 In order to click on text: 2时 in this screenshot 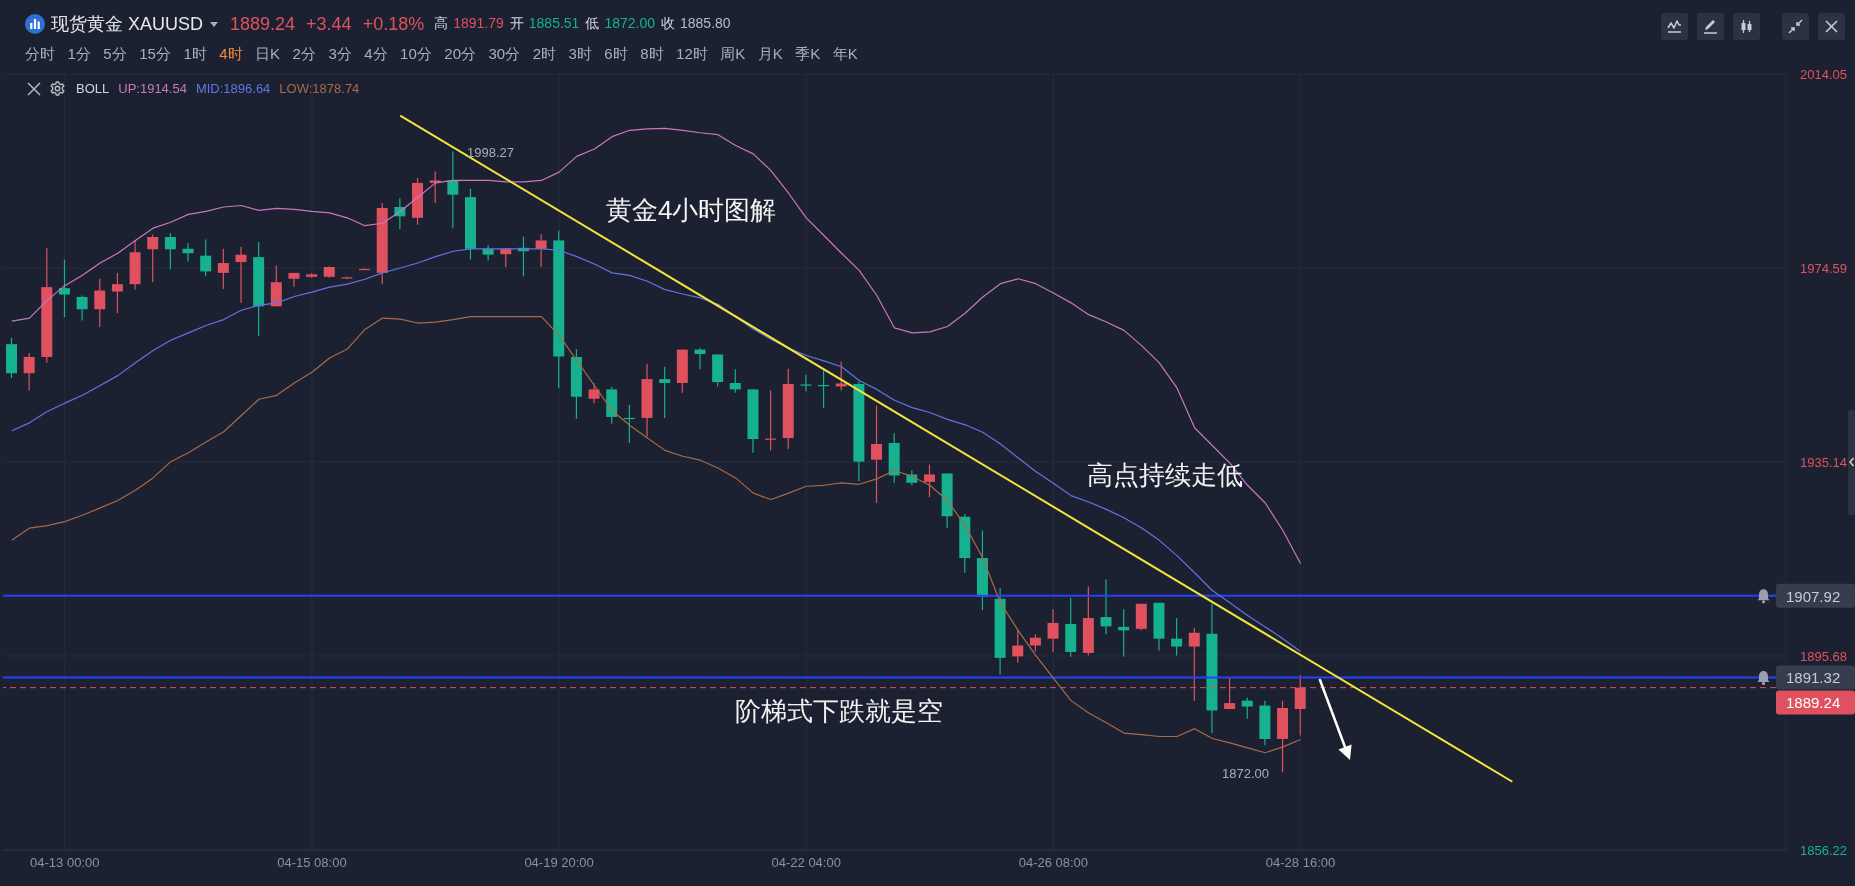, I will do `click(544, 54)`.